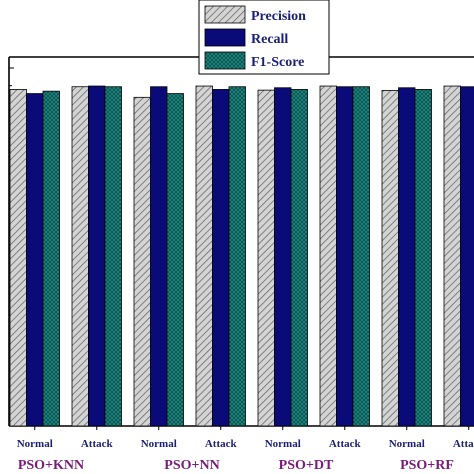 The image size is (474, 474). I want to click on legend-label-precision: Precision, so click(278, 16).